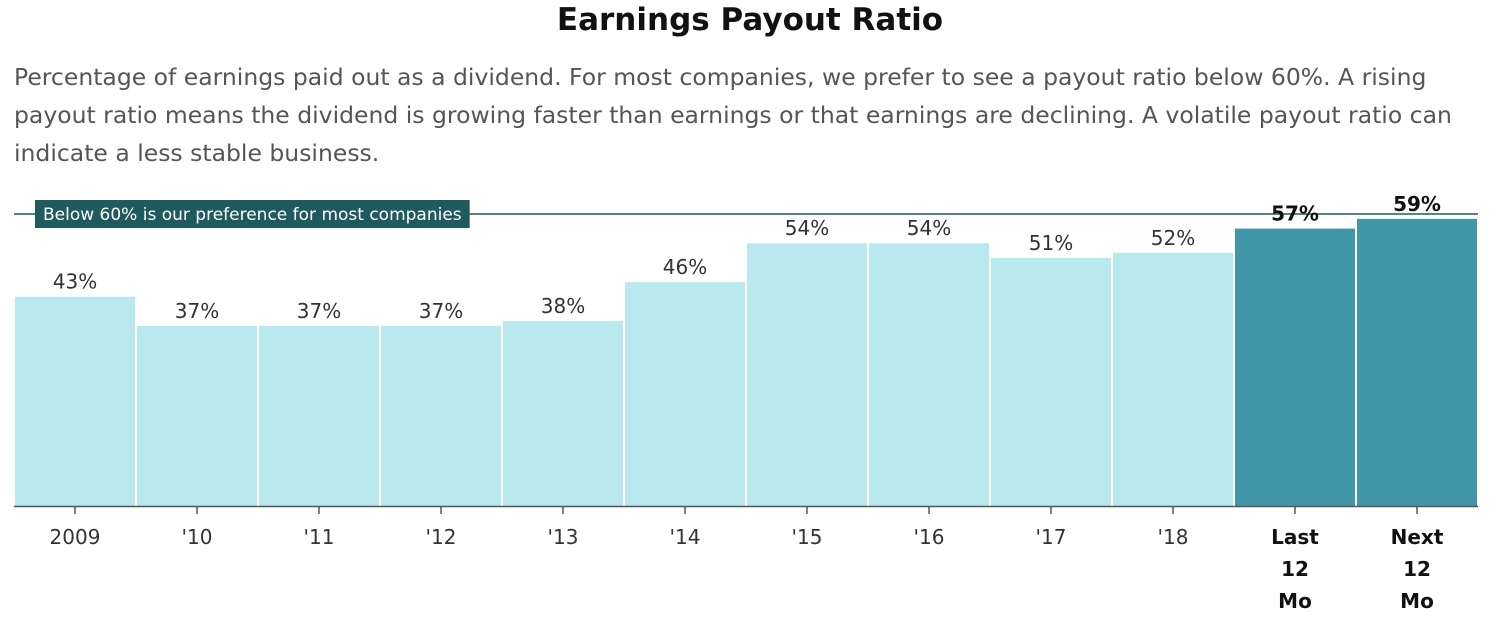 The width and height of the screenshot is (1500, 624). I want to click on x-tick-label-3: '12, so click(441, 537).